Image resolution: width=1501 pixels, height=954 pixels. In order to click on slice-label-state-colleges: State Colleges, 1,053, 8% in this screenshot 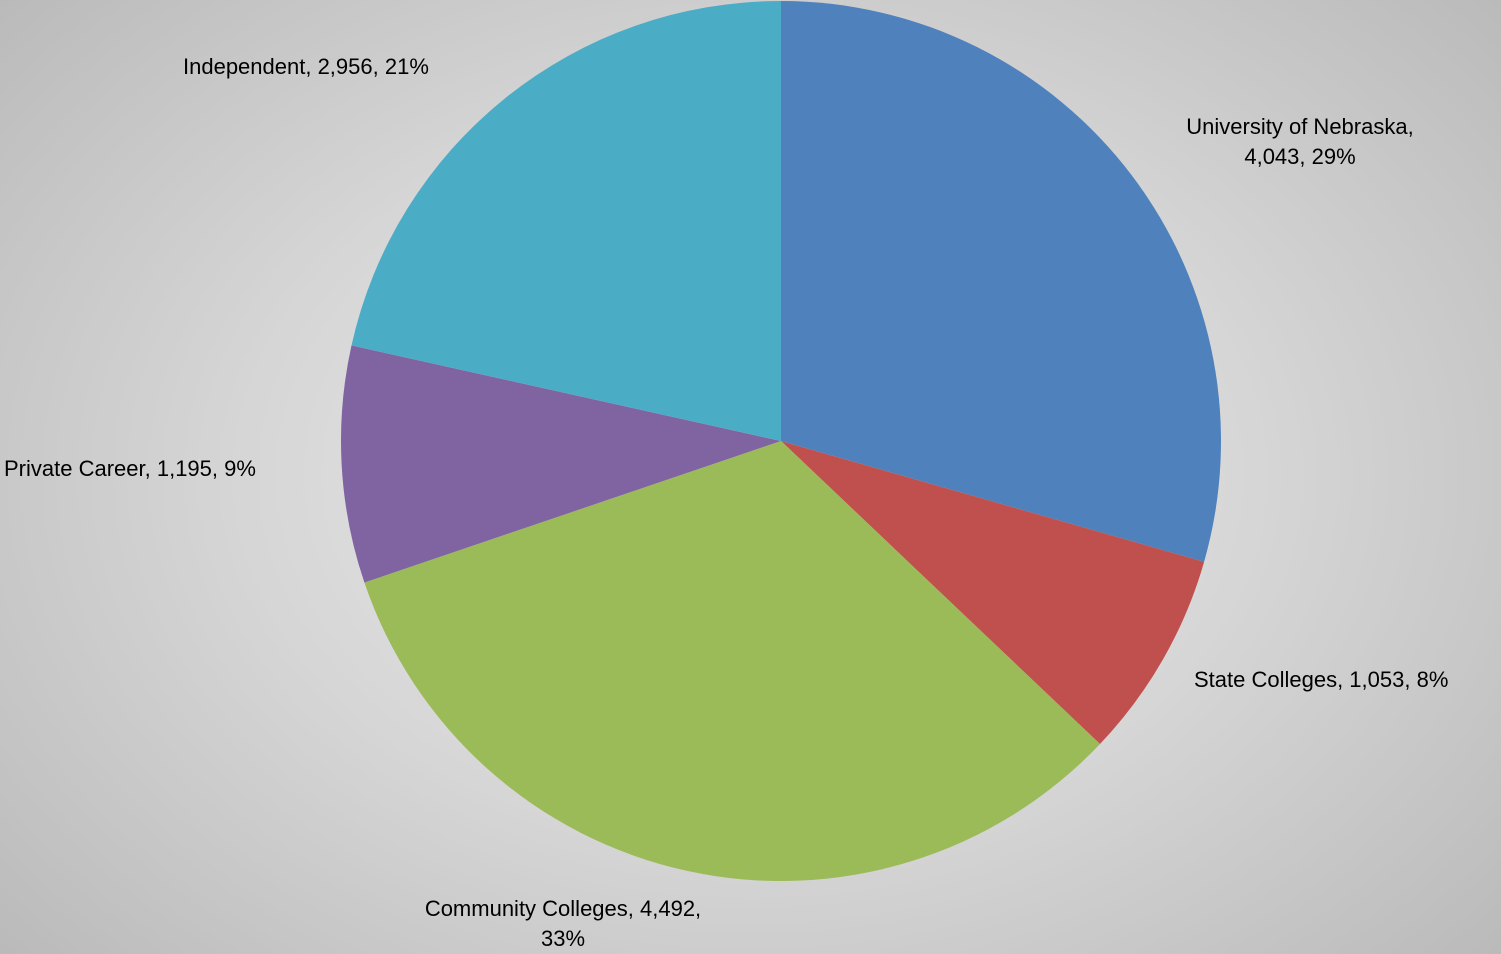, I will do `click(1321, 680)`.